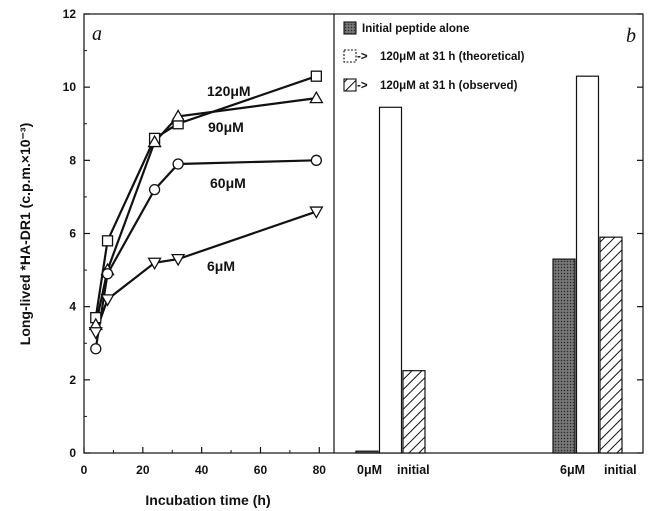 The width and height of the screenshot is (658, 511). I want to click on y-tick-label: 8, so click(72, 160).